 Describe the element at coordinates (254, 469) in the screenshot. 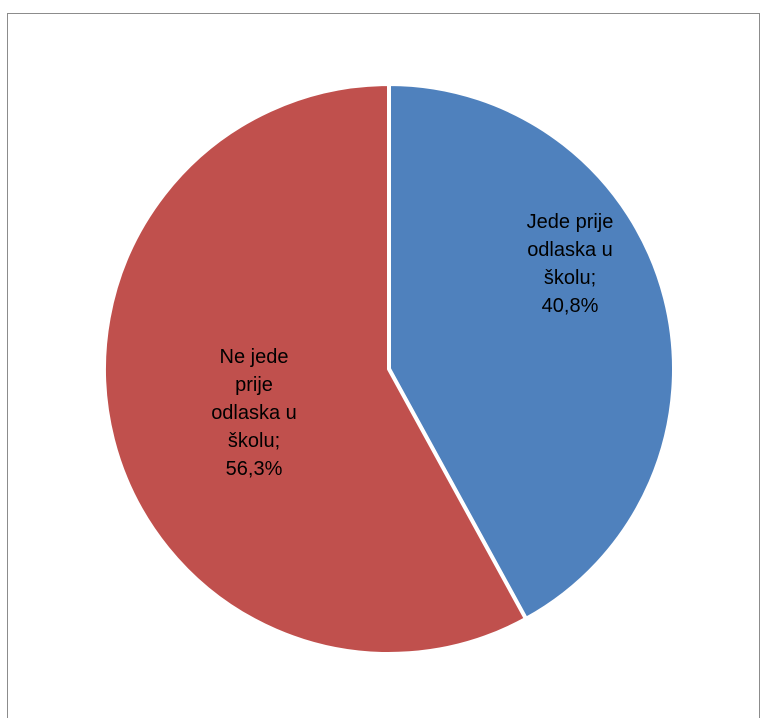

I see `slice-label-line: 56,3%` at that location.